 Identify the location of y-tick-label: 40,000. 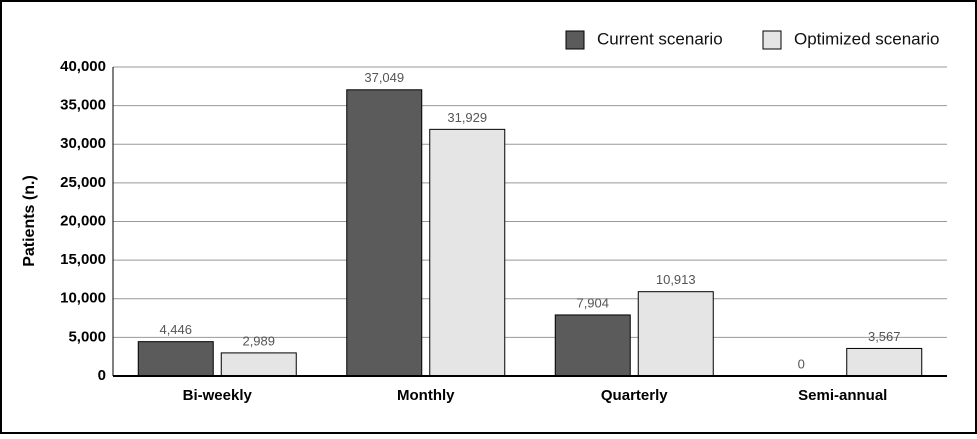
(83, 66).